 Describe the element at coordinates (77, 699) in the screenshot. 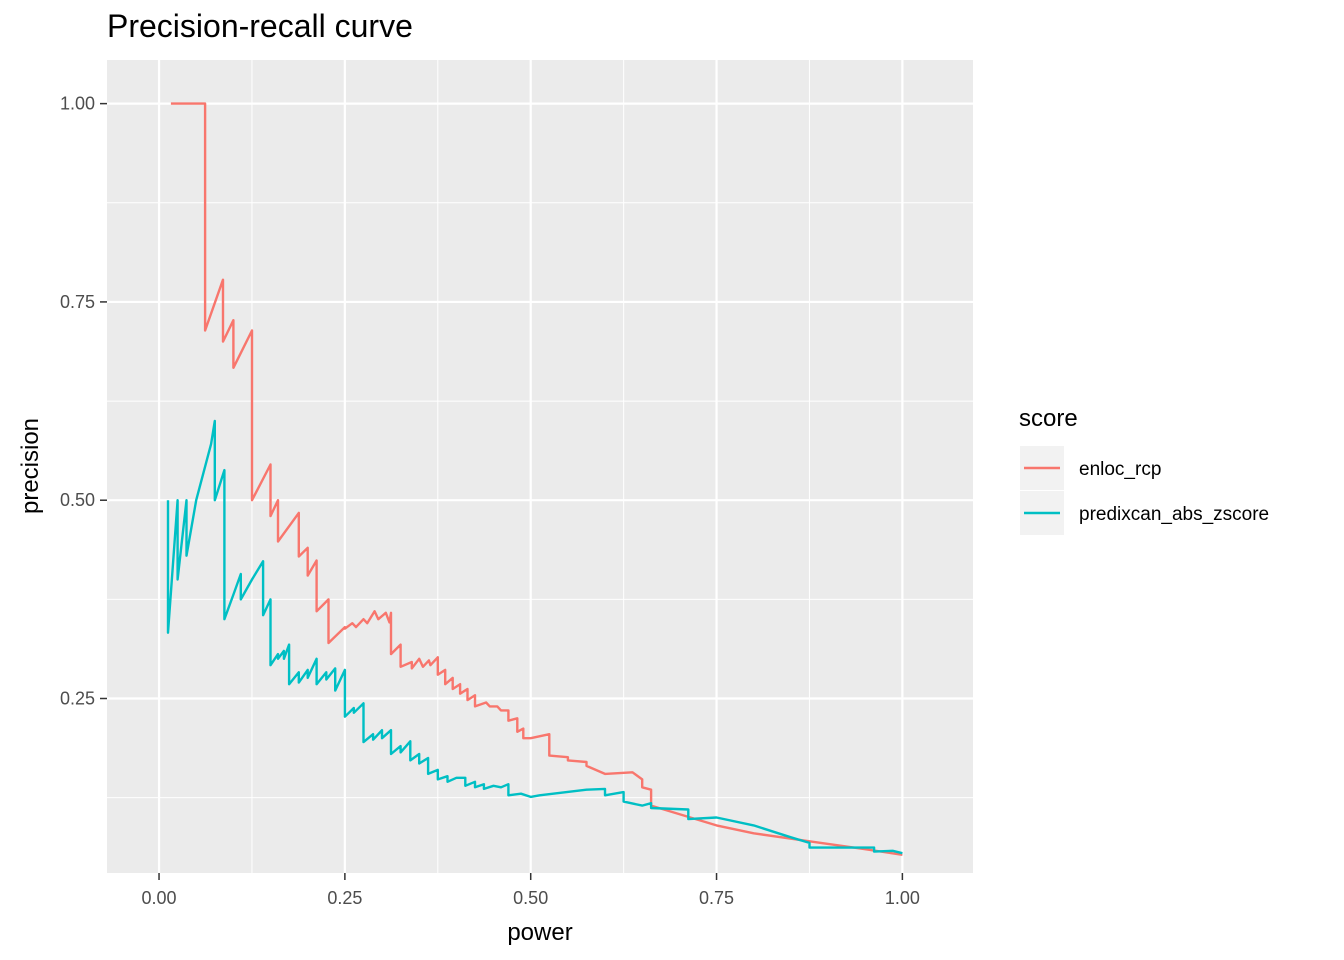

I see `y-tick-label: 0.25` at that location.